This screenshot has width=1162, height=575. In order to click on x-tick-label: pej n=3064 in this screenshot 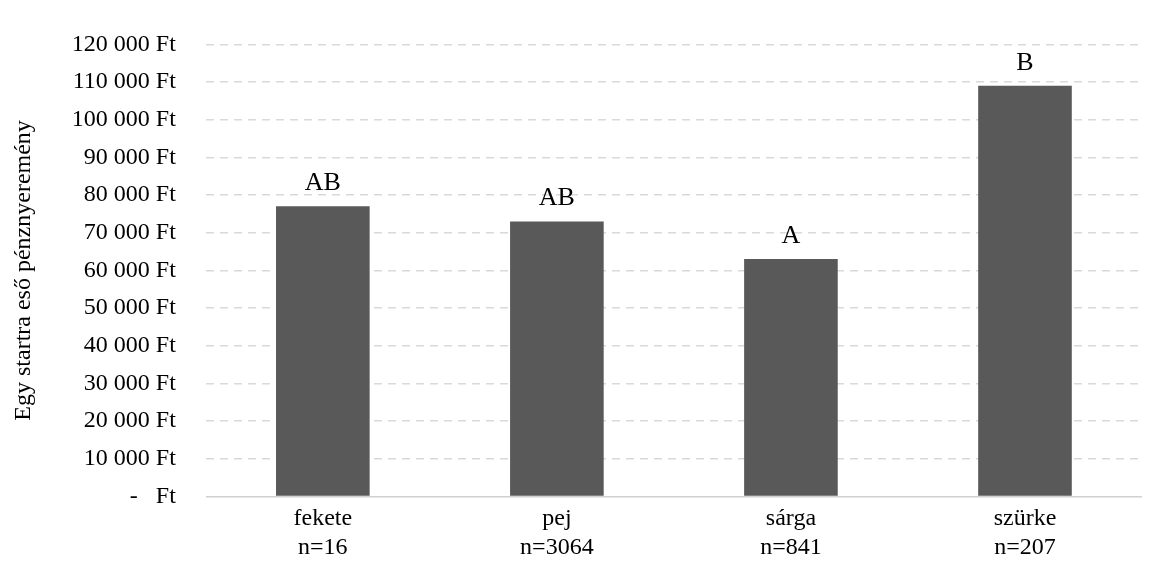, I will do `click(557, 531)`.